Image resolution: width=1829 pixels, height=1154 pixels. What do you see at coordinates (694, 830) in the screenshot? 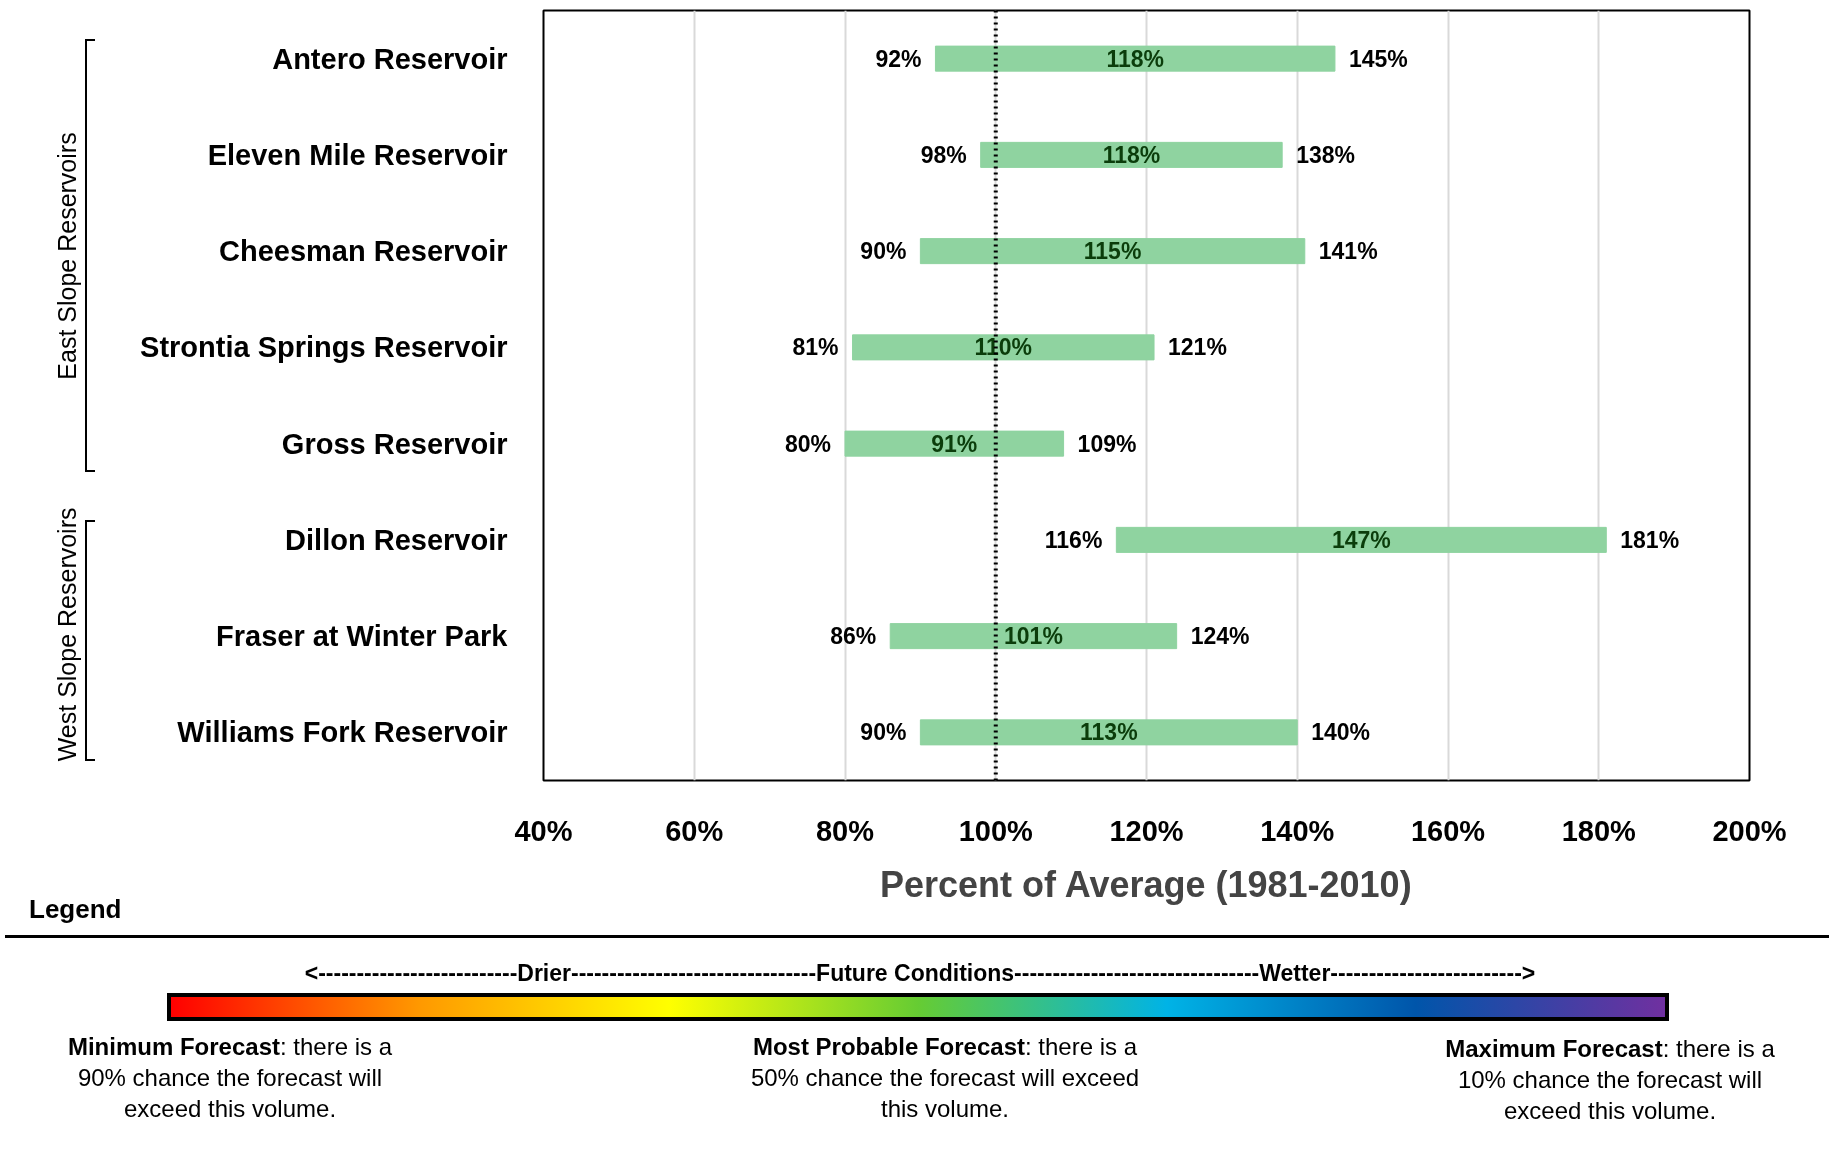
I see `x-tick-label: 60%` at bounding box center [694, 830].